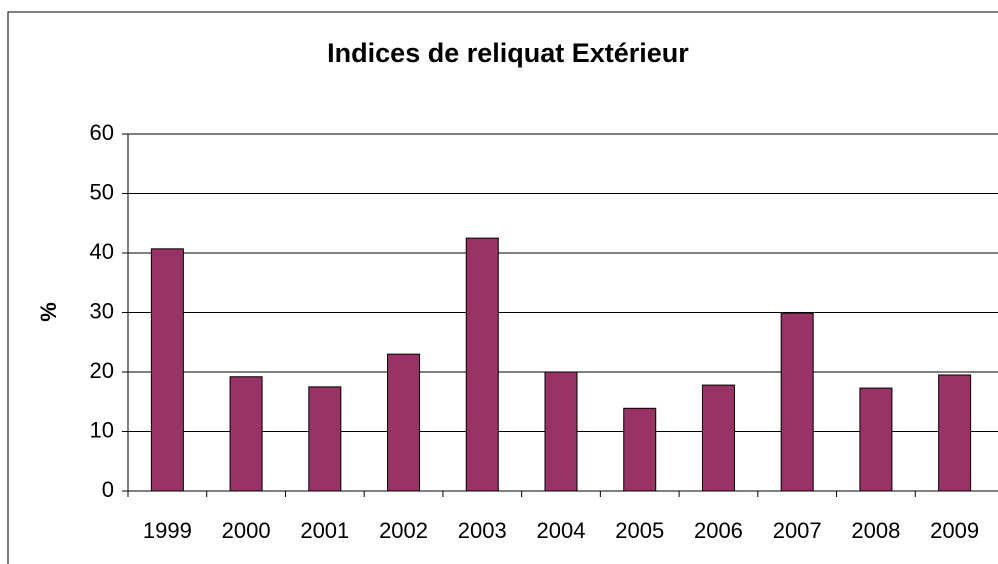 This screenshot has width=998, height=564. What do you see at coordinates (48, 312) in the screenshot?
I see `y-axis-label: %` at bounding box center [48, 312].